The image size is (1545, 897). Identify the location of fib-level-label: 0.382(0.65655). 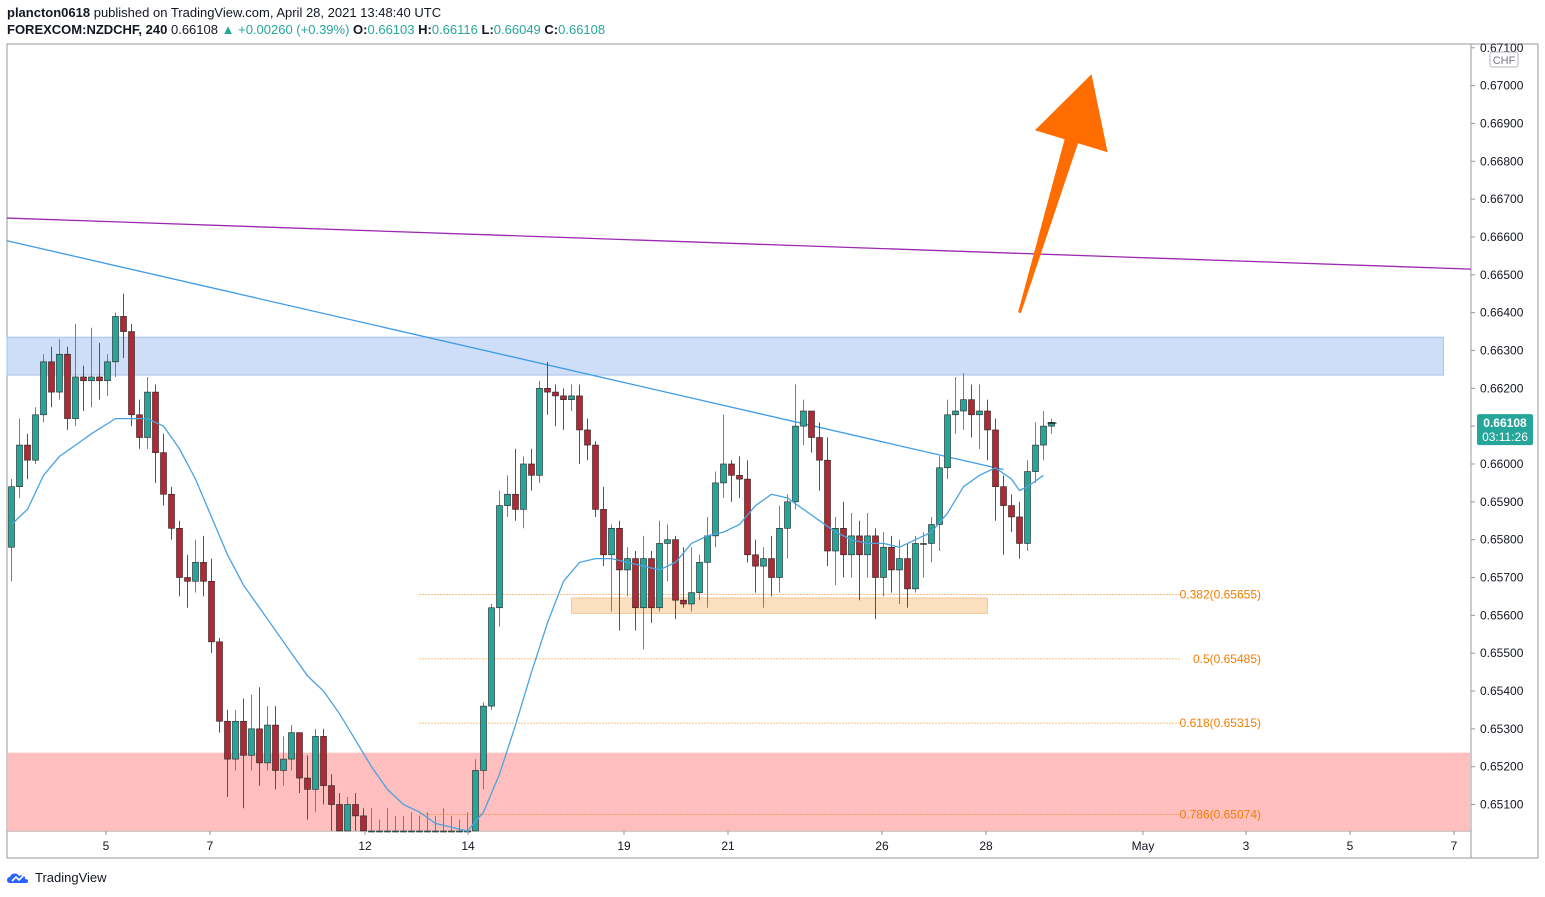
(1220, 595).